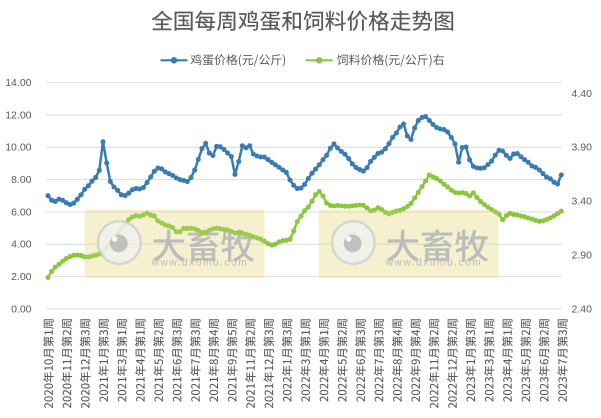 Image resolution: width=601 pixels, height=418 pixels. I want to click on svg-text: 6.00, so click(21, 212).